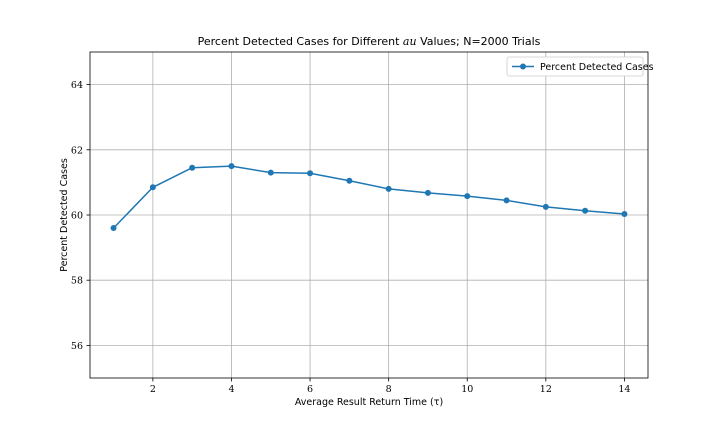  I want to click on legend-label: Percent Detected Cases, so click(597, 67).